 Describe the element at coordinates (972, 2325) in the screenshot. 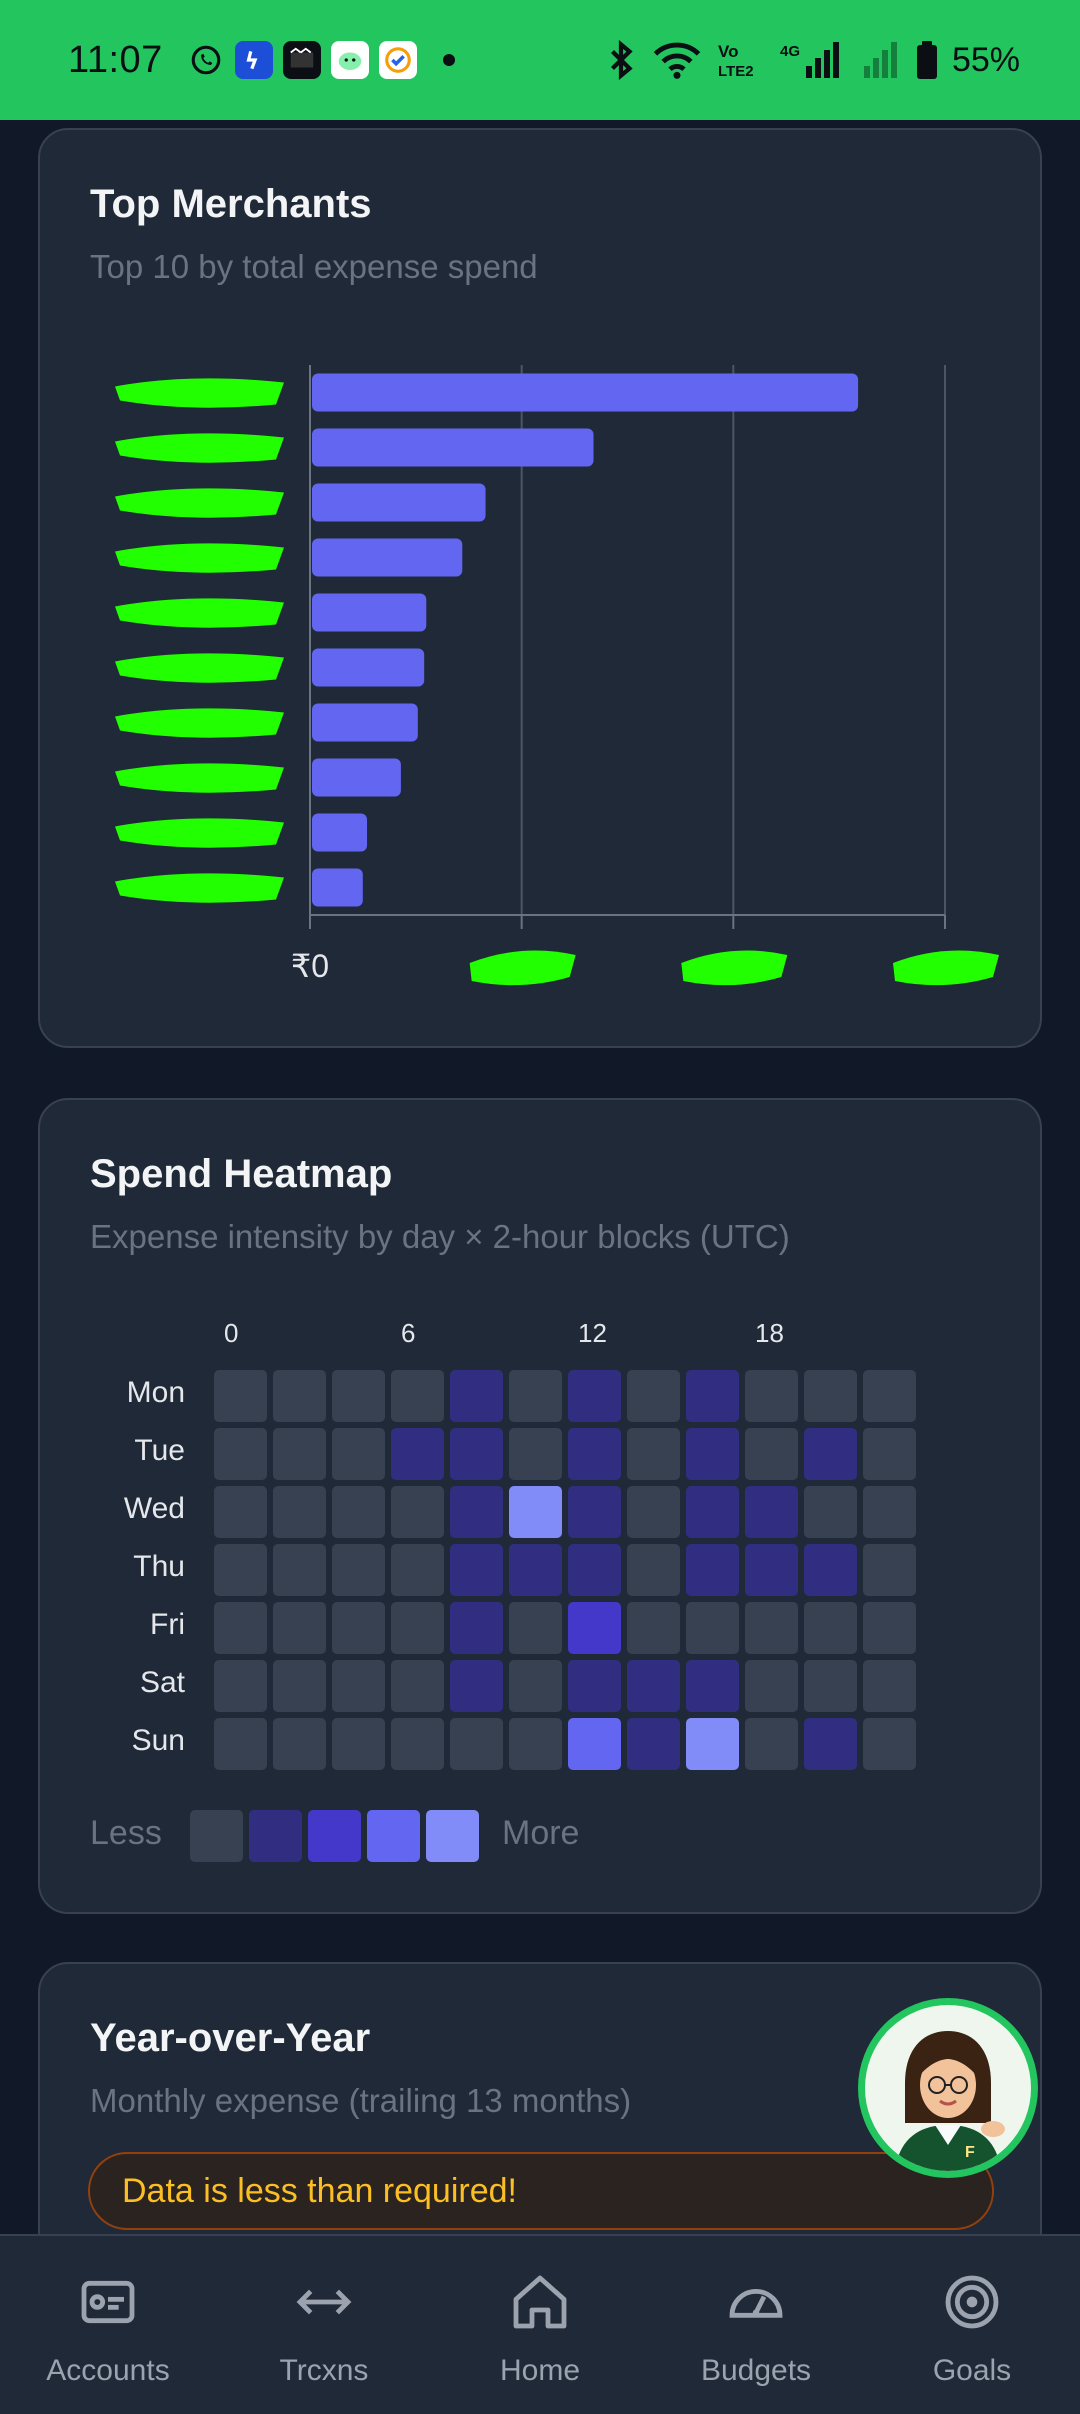

I see `nav-goals: Goals` at that location.